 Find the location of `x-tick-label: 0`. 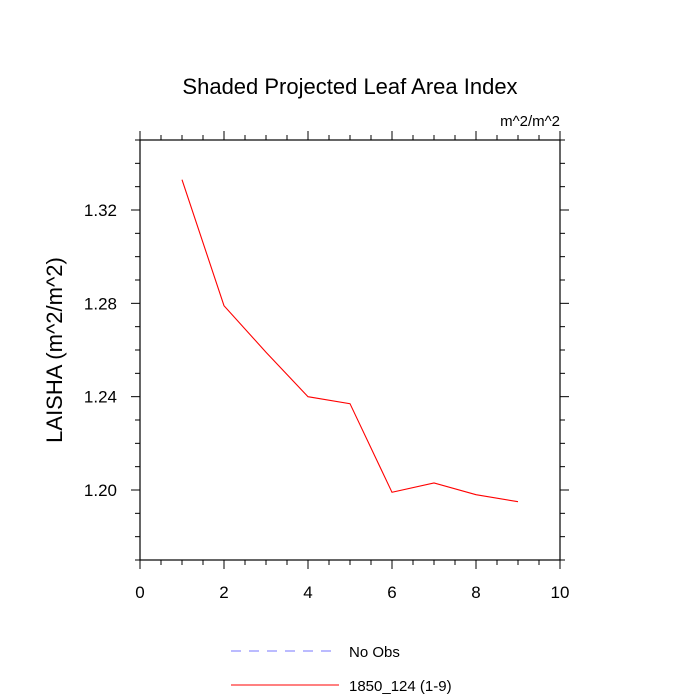

x-tick-label: 0 is located at coordinates (139, 592).